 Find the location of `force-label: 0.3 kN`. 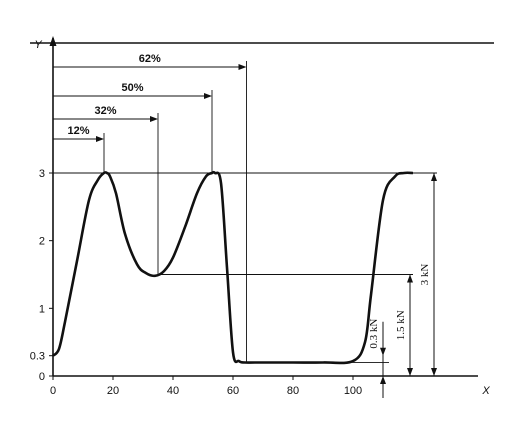

force-label: 0.3 kN is located at coordinates (374, 334).